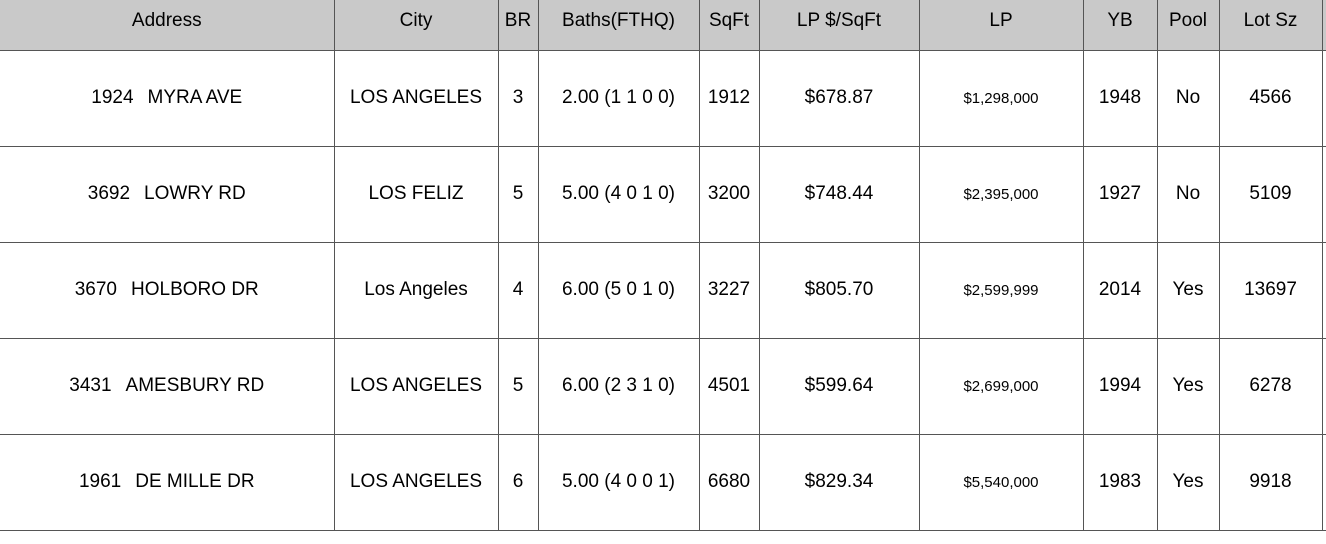  I want to click on cell-city: LOS FELIZ, so click(416, 194).